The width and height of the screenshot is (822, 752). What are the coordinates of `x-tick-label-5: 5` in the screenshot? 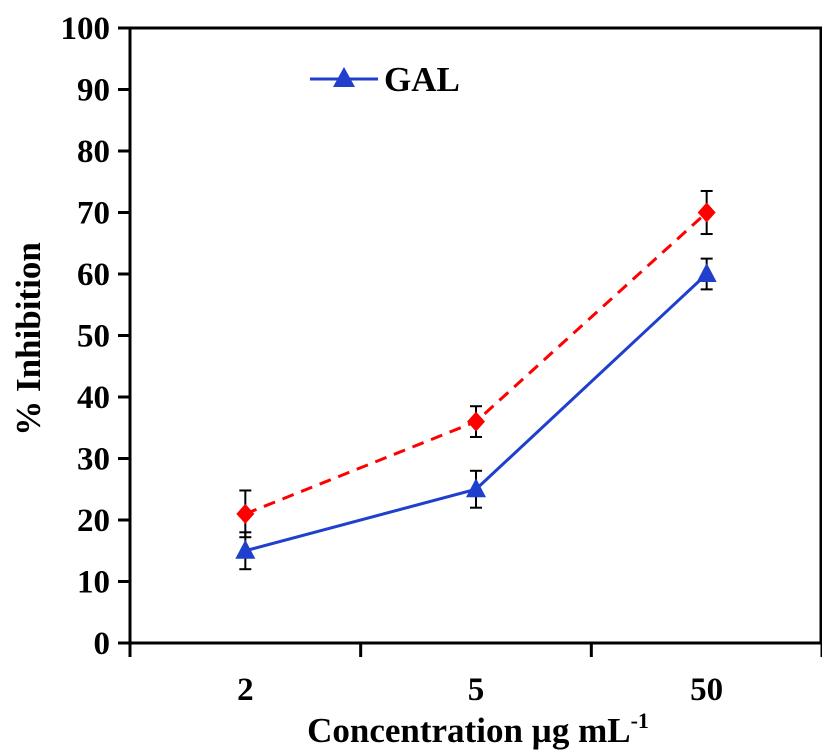 It's located at (476, 690).